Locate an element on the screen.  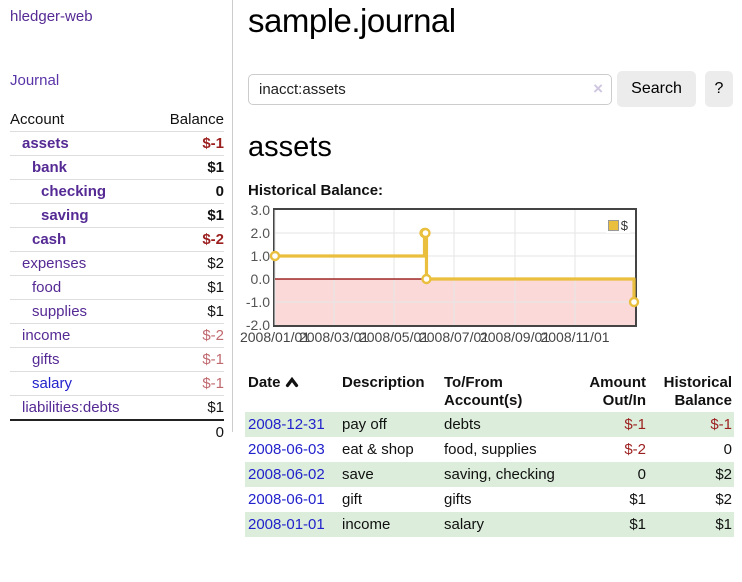
transaction-date-cell: 2008-06-02 is located at coordinates (293, 474).